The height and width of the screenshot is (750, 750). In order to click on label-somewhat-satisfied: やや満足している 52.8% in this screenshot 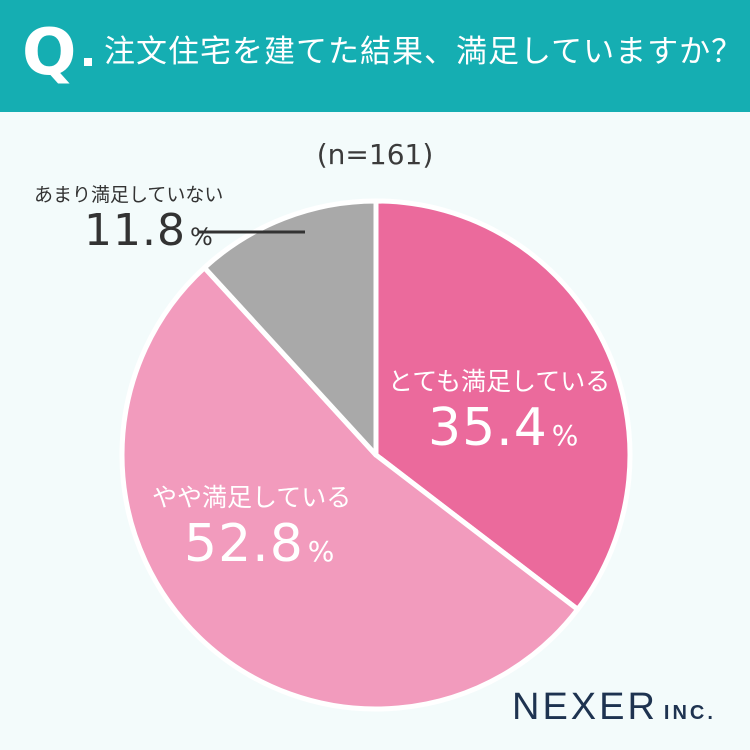, I will do `click(251, 526)`.